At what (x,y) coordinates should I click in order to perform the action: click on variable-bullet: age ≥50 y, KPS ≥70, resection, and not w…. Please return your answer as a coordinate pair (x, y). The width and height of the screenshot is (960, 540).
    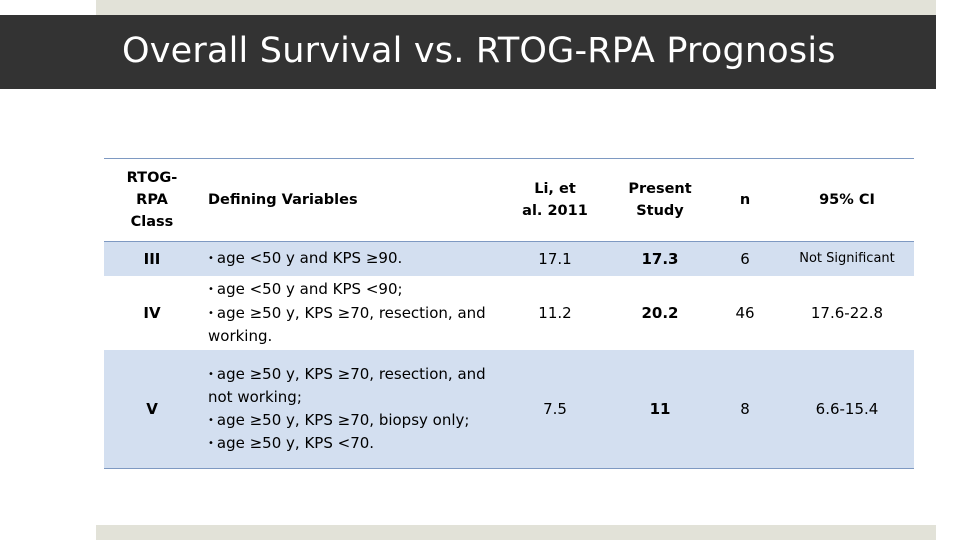
    Looking at the image, I should click on (352, 386).